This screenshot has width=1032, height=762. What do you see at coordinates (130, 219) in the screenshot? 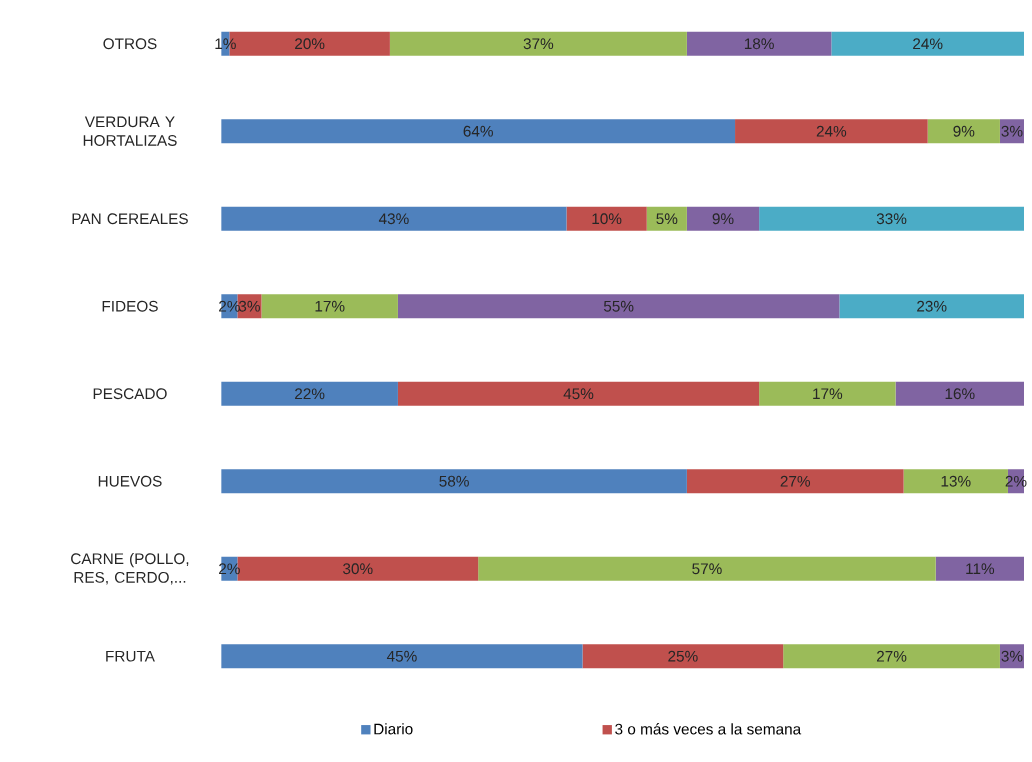
I see `y-tick-label: PAN CEREALES` at bounding box center [130, 219].